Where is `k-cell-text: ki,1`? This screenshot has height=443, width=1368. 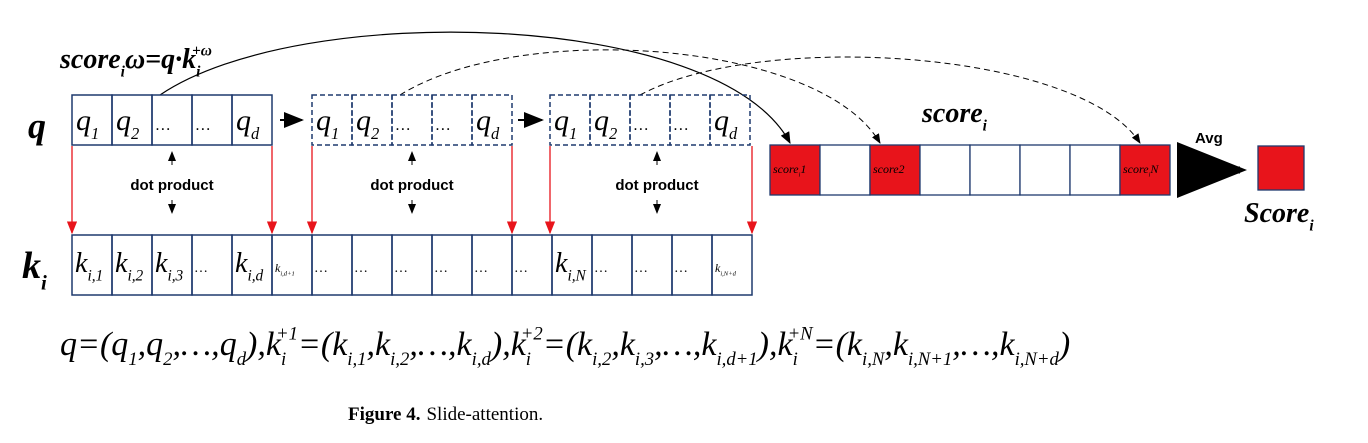
k-cell-text: ki,1 is located at coordinates (89, 266).